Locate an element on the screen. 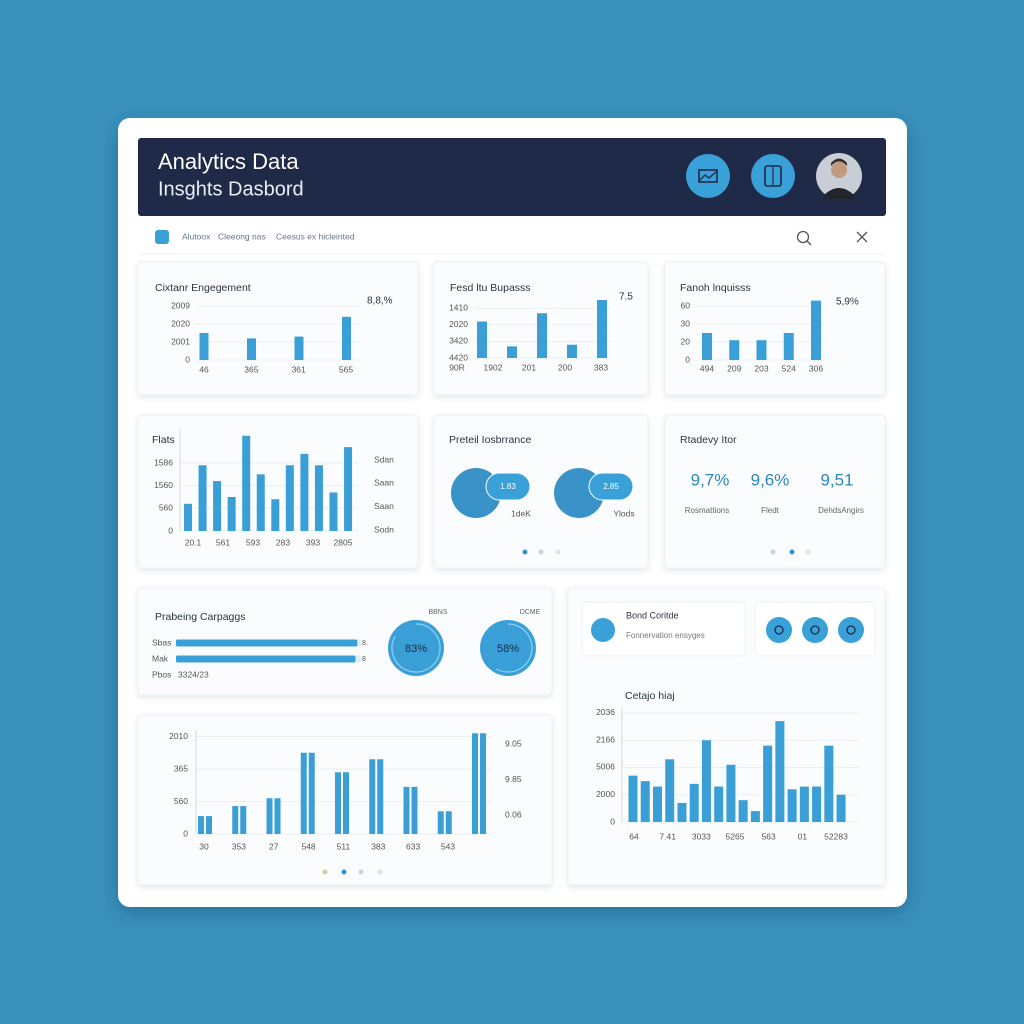 Image resolution: width=1024 pixels, height=1024 pixels. x-tick-label: 3033 is located at coordinates (701, 836).